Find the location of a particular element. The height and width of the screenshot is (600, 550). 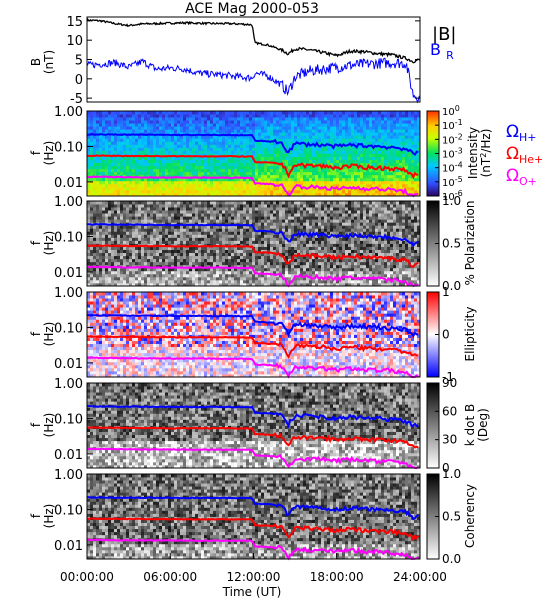

spectrogram-polarization is located at coordinates (254, 244).